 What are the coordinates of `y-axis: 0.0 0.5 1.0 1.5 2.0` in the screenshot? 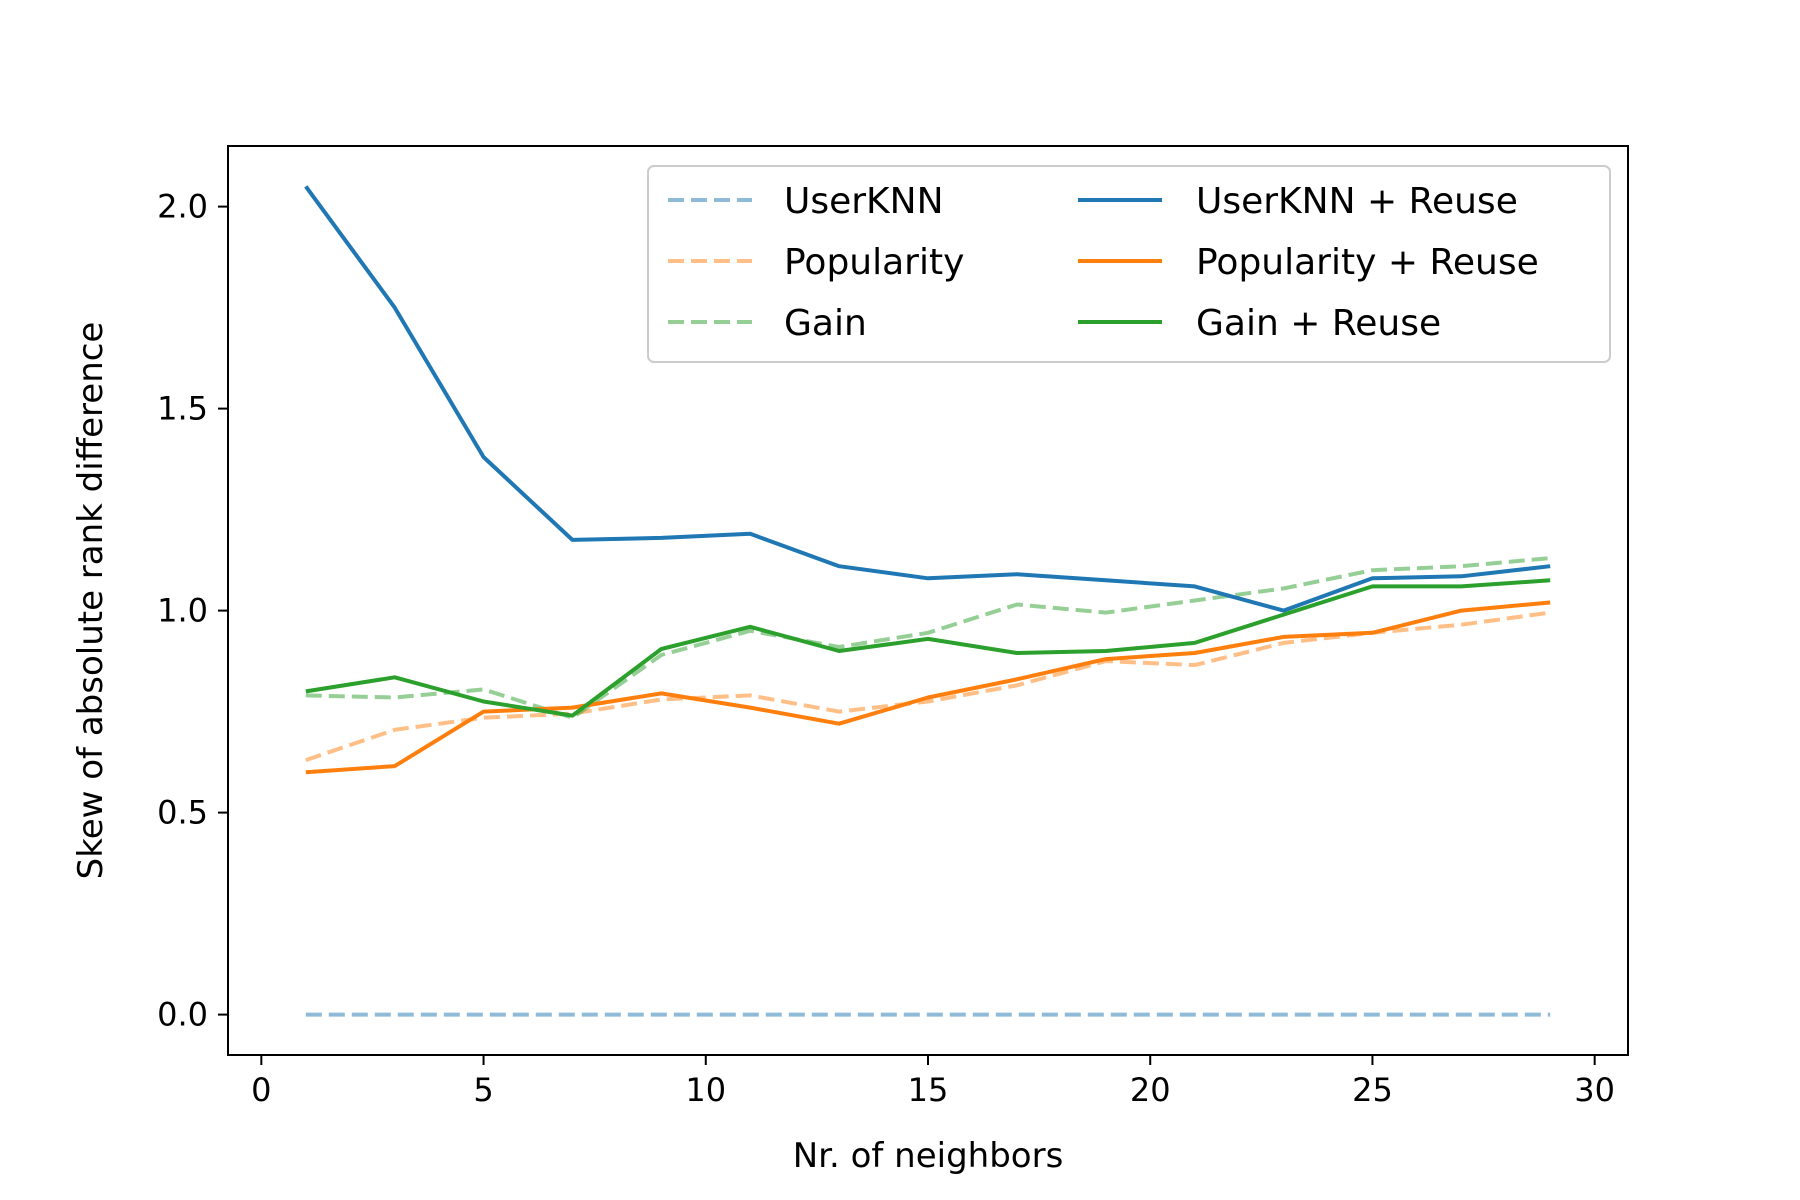 It's located at (192, 611).